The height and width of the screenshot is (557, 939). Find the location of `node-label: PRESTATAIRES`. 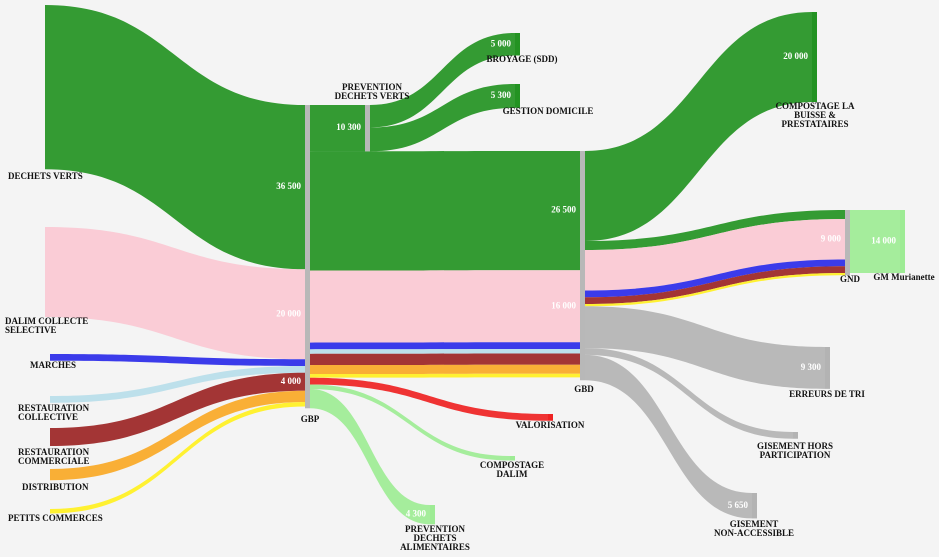

node-label: PRESTATAIRES is located at coordinates (814, 124).